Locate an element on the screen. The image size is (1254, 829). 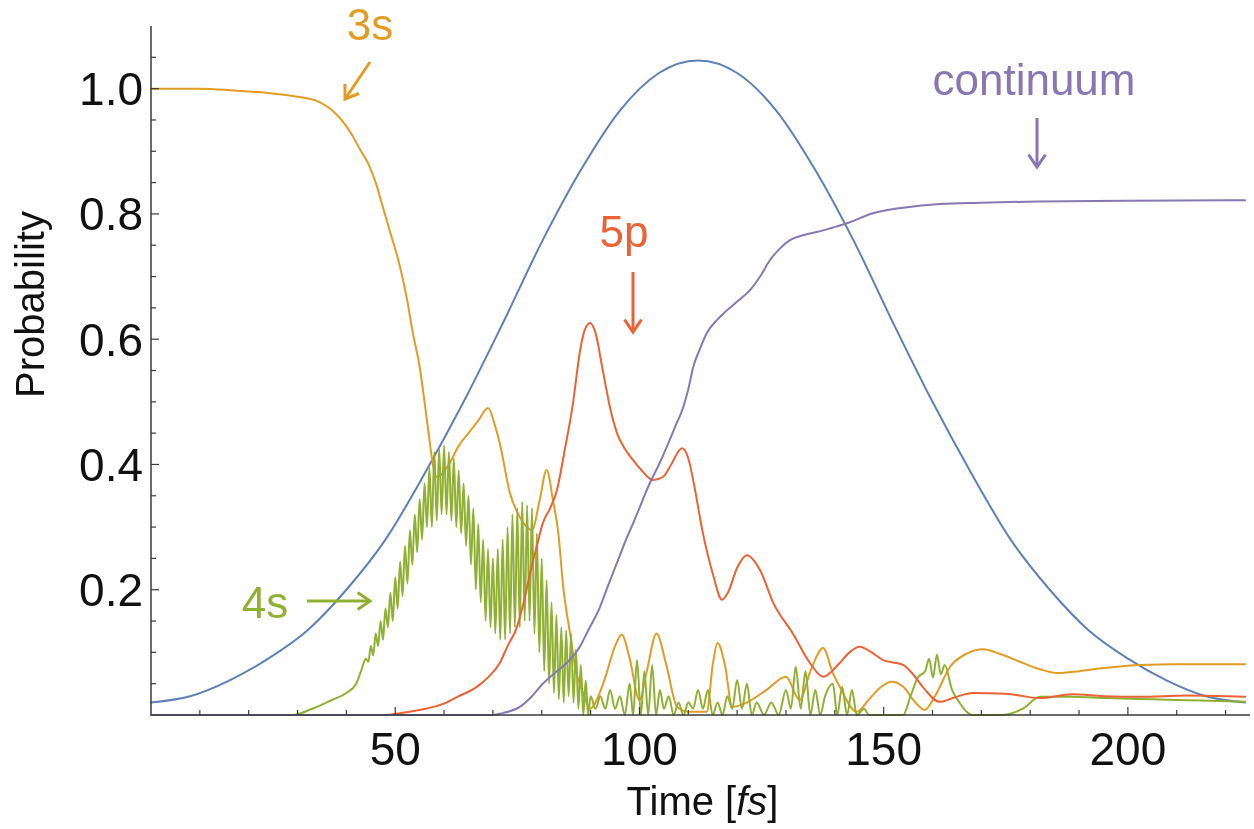
x-tick-label: 100 is located at coordinates (639, 749).